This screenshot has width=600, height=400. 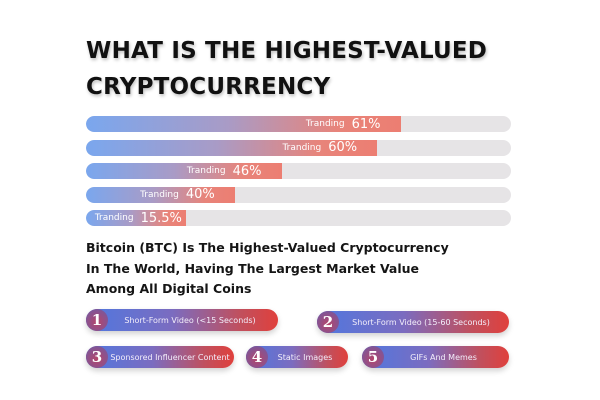 What do you see at coordinates (328, 322) in the screenshot?
I see `number-badge: 2` at bounding box center [328, 322].